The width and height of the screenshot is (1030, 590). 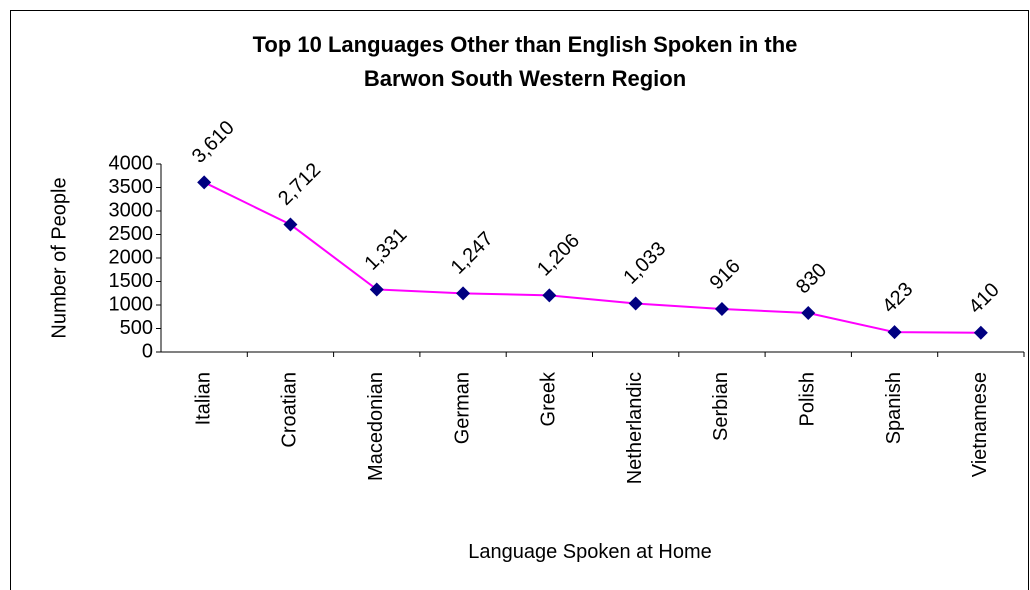 I want to click on x-tick-label: Italian, so click(x=203, y=398).